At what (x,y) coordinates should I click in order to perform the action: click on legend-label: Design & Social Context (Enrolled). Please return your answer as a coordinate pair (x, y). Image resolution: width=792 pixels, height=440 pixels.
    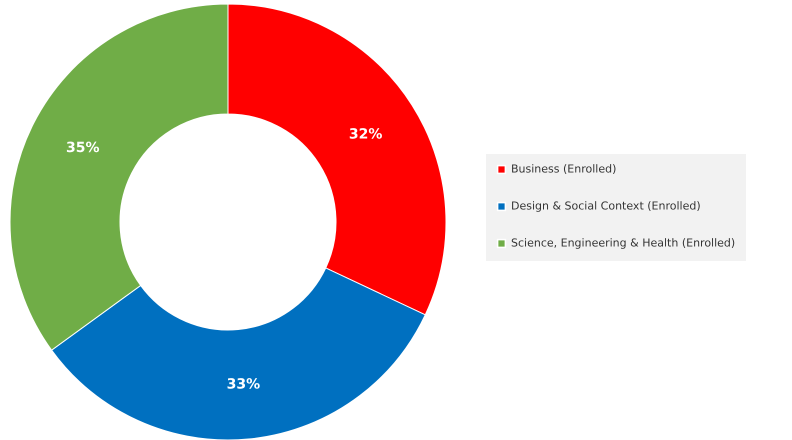
    Looking at the image, I should click on (606, 206).